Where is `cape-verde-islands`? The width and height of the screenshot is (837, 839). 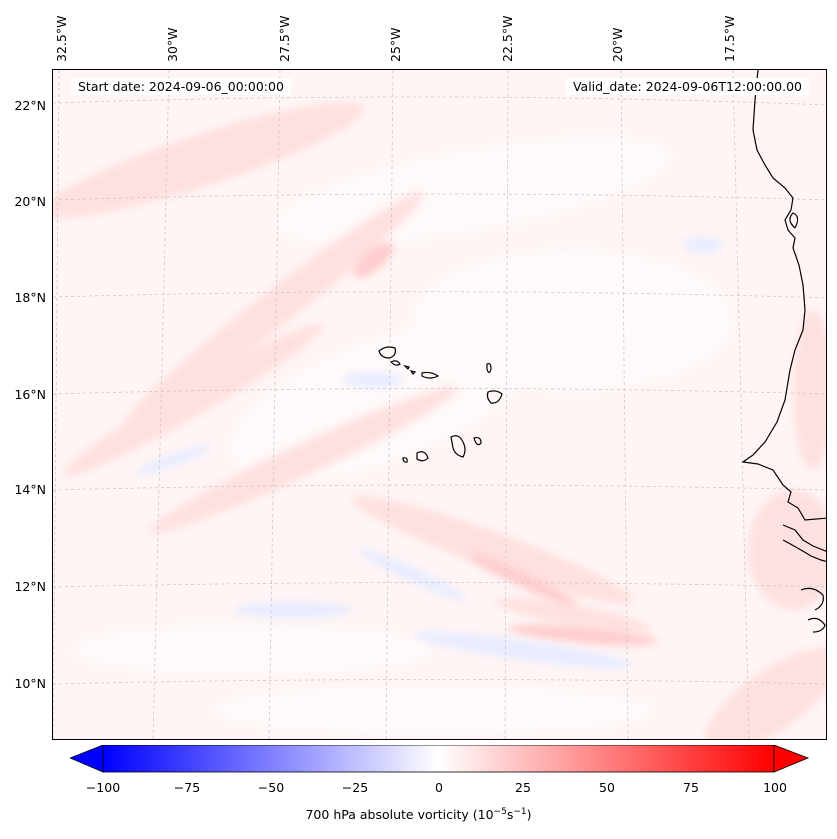 cape-verde-islands is located at coordinates (440, 404).